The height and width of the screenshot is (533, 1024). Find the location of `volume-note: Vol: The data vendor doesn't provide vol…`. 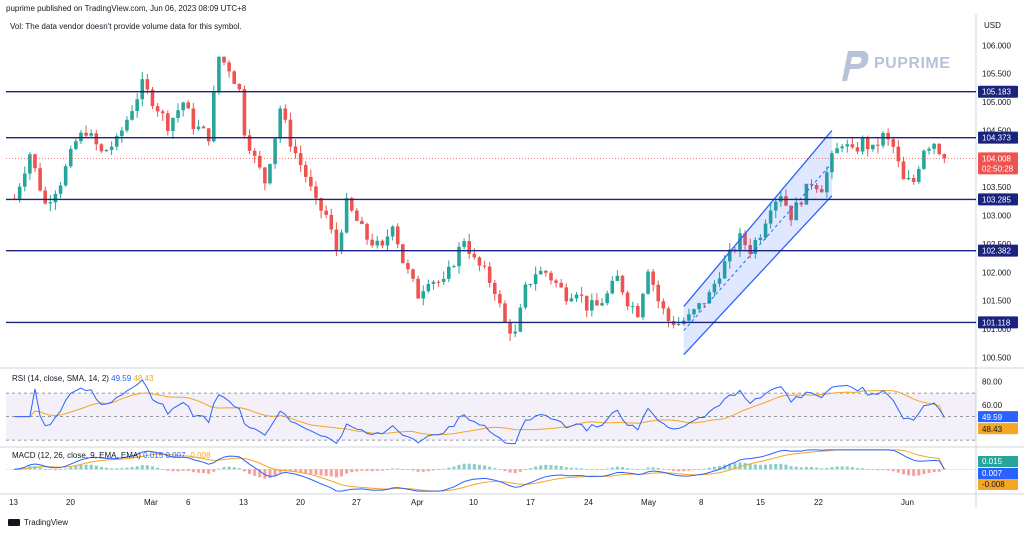

volume-note: Vol: The data vendor doesn't provide vol… is located at coordinates (126, 26).